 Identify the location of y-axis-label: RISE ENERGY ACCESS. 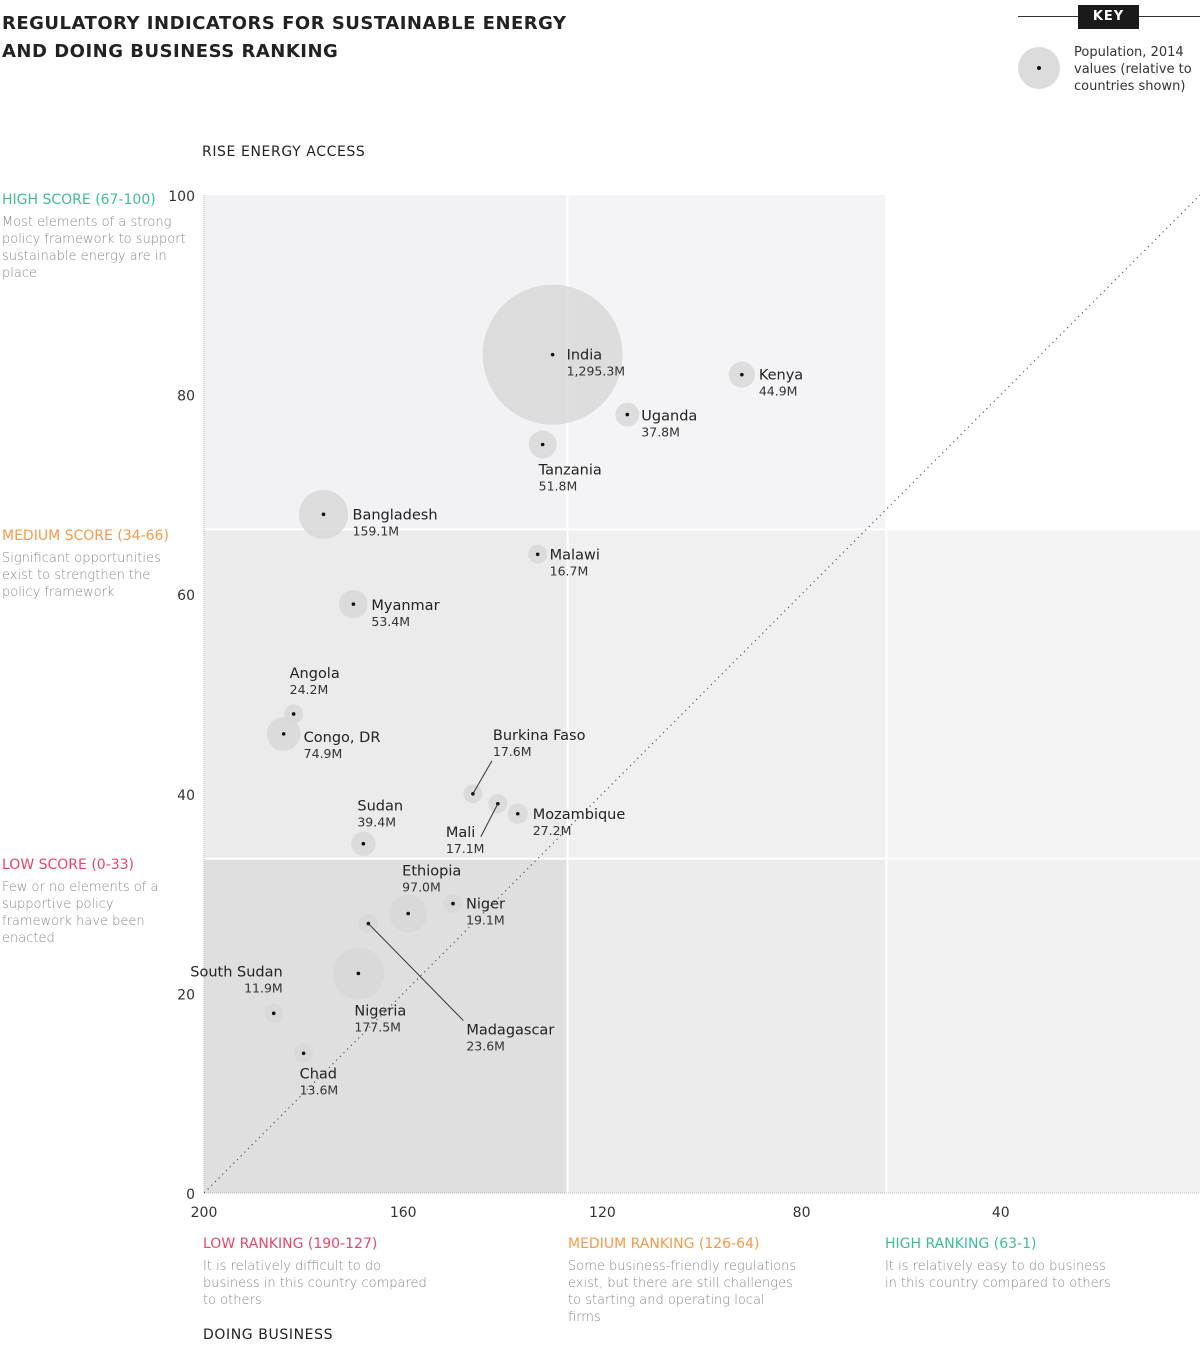
(284, 152).